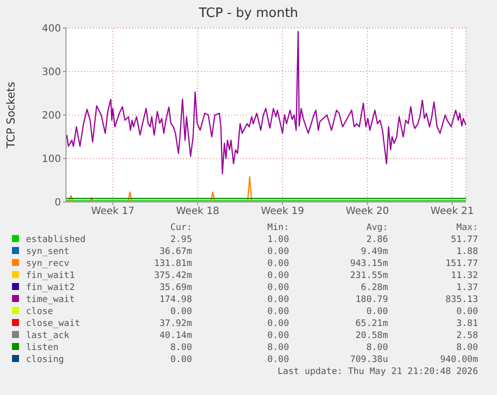 Image resolution: width=497 pixels, height=395 pixels. Describe the element at coordinates (277, 228) in the screenshot. I see `text: Min:` at that location.